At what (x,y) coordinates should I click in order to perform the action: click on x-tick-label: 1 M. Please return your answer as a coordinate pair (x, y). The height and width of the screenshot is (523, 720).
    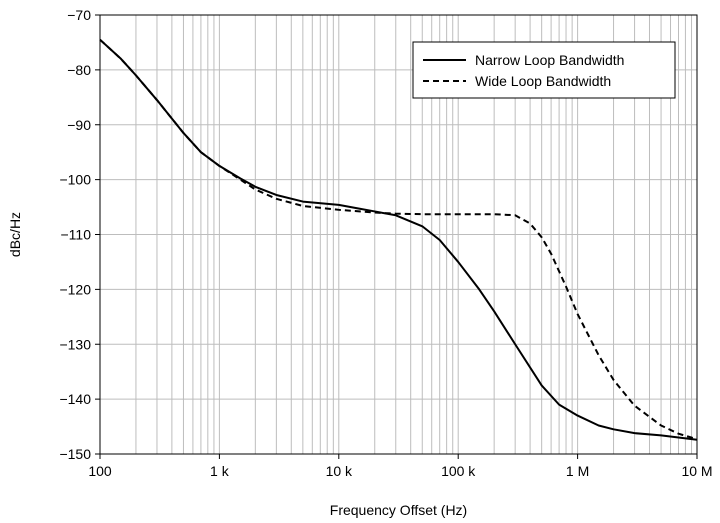
    Looking at the image, I should click on (577, 471).